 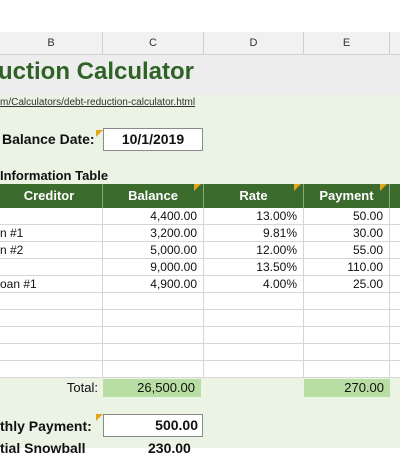 I want to click on table-row: n #1 3,200.00 9.81% 30.00, so click(x=200, y=233).